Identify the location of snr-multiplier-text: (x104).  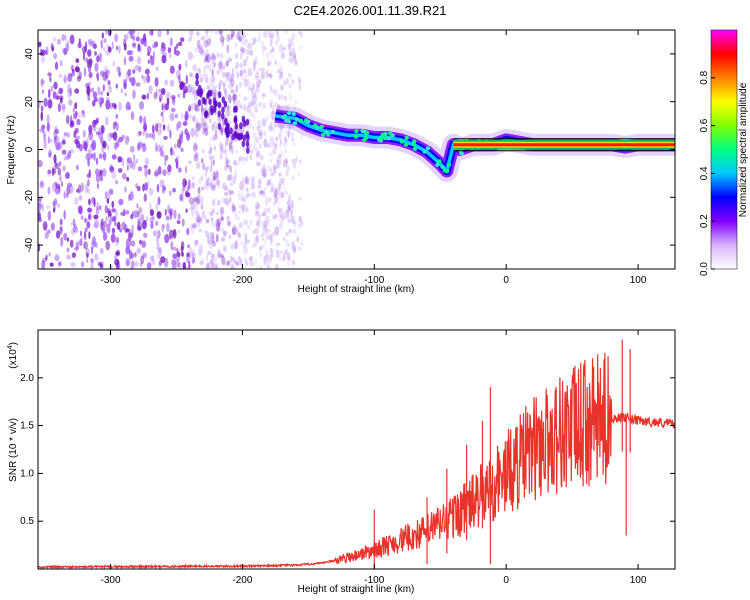
(13, 355).